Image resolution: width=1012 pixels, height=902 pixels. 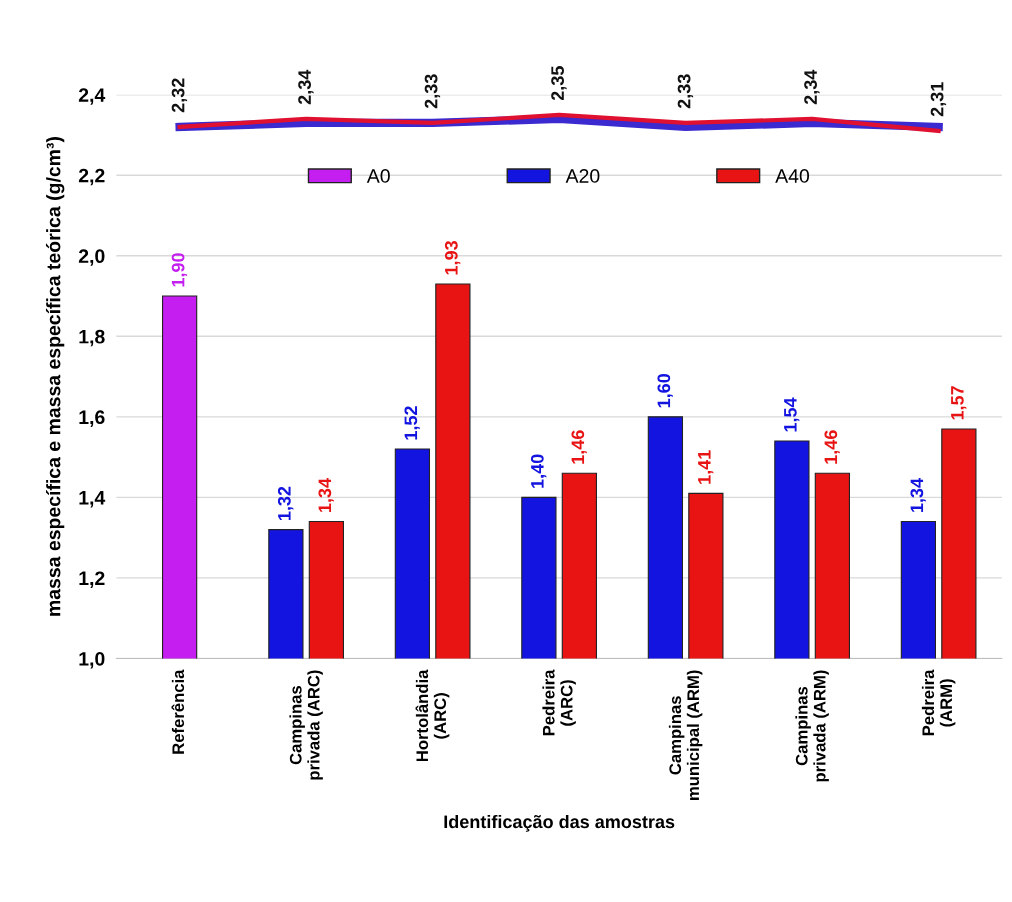 I want to click on data-label: 1,93, so click(x=452, y=258).